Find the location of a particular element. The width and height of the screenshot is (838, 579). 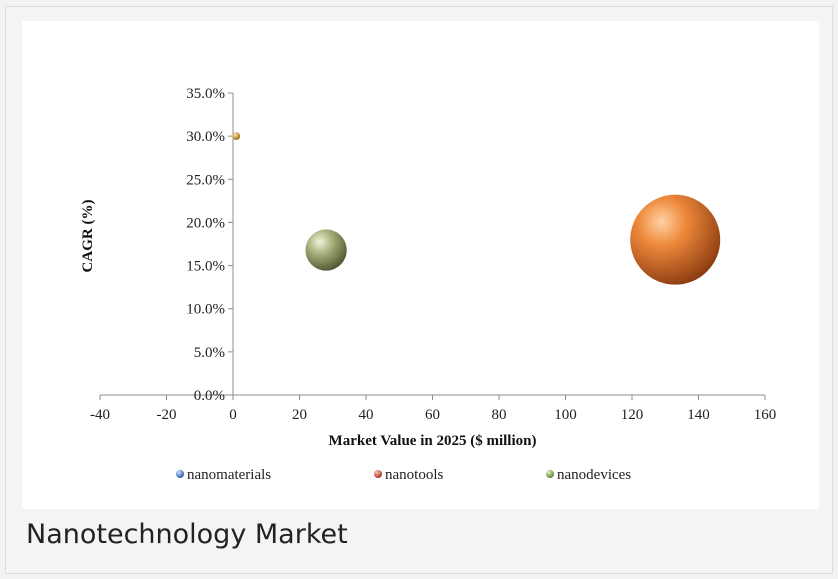

y-tick-label: 20.0% is located at coordinates (205, 223).